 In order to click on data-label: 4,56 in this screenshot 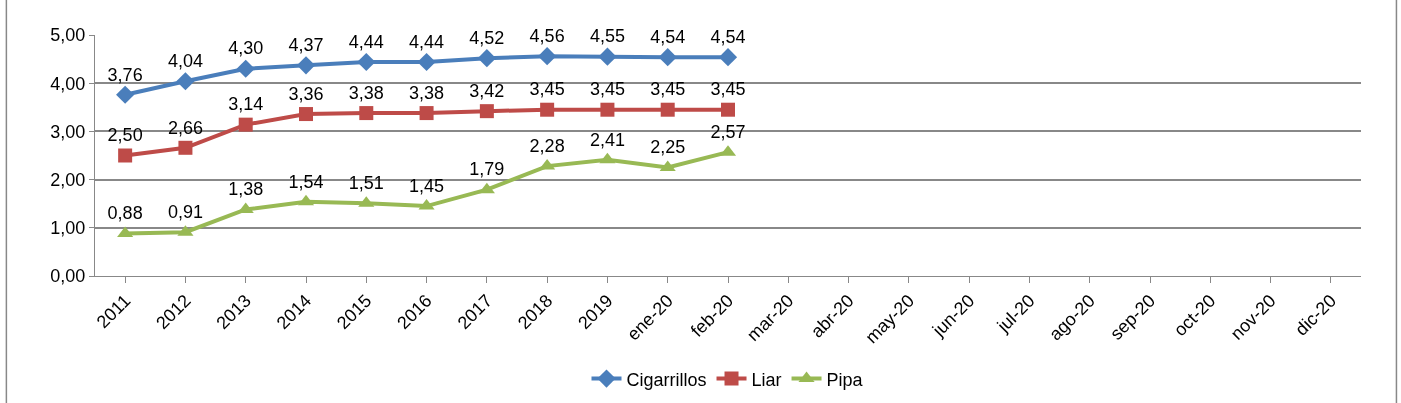, I will do `click(547, 35)`.